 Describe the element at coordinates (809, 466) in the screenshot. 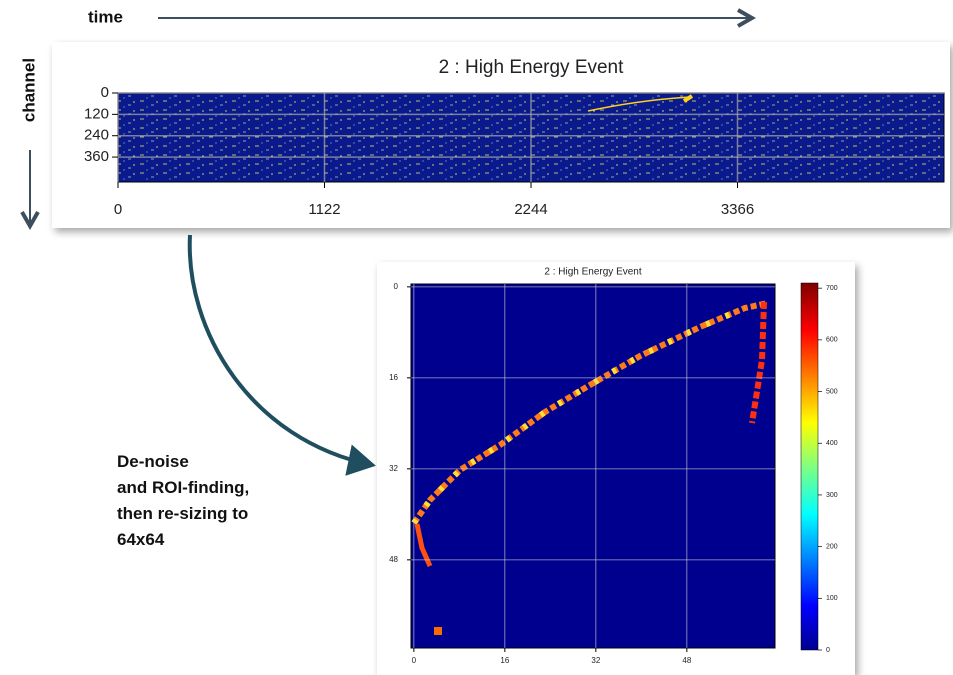

I see `colorbar` at that location.